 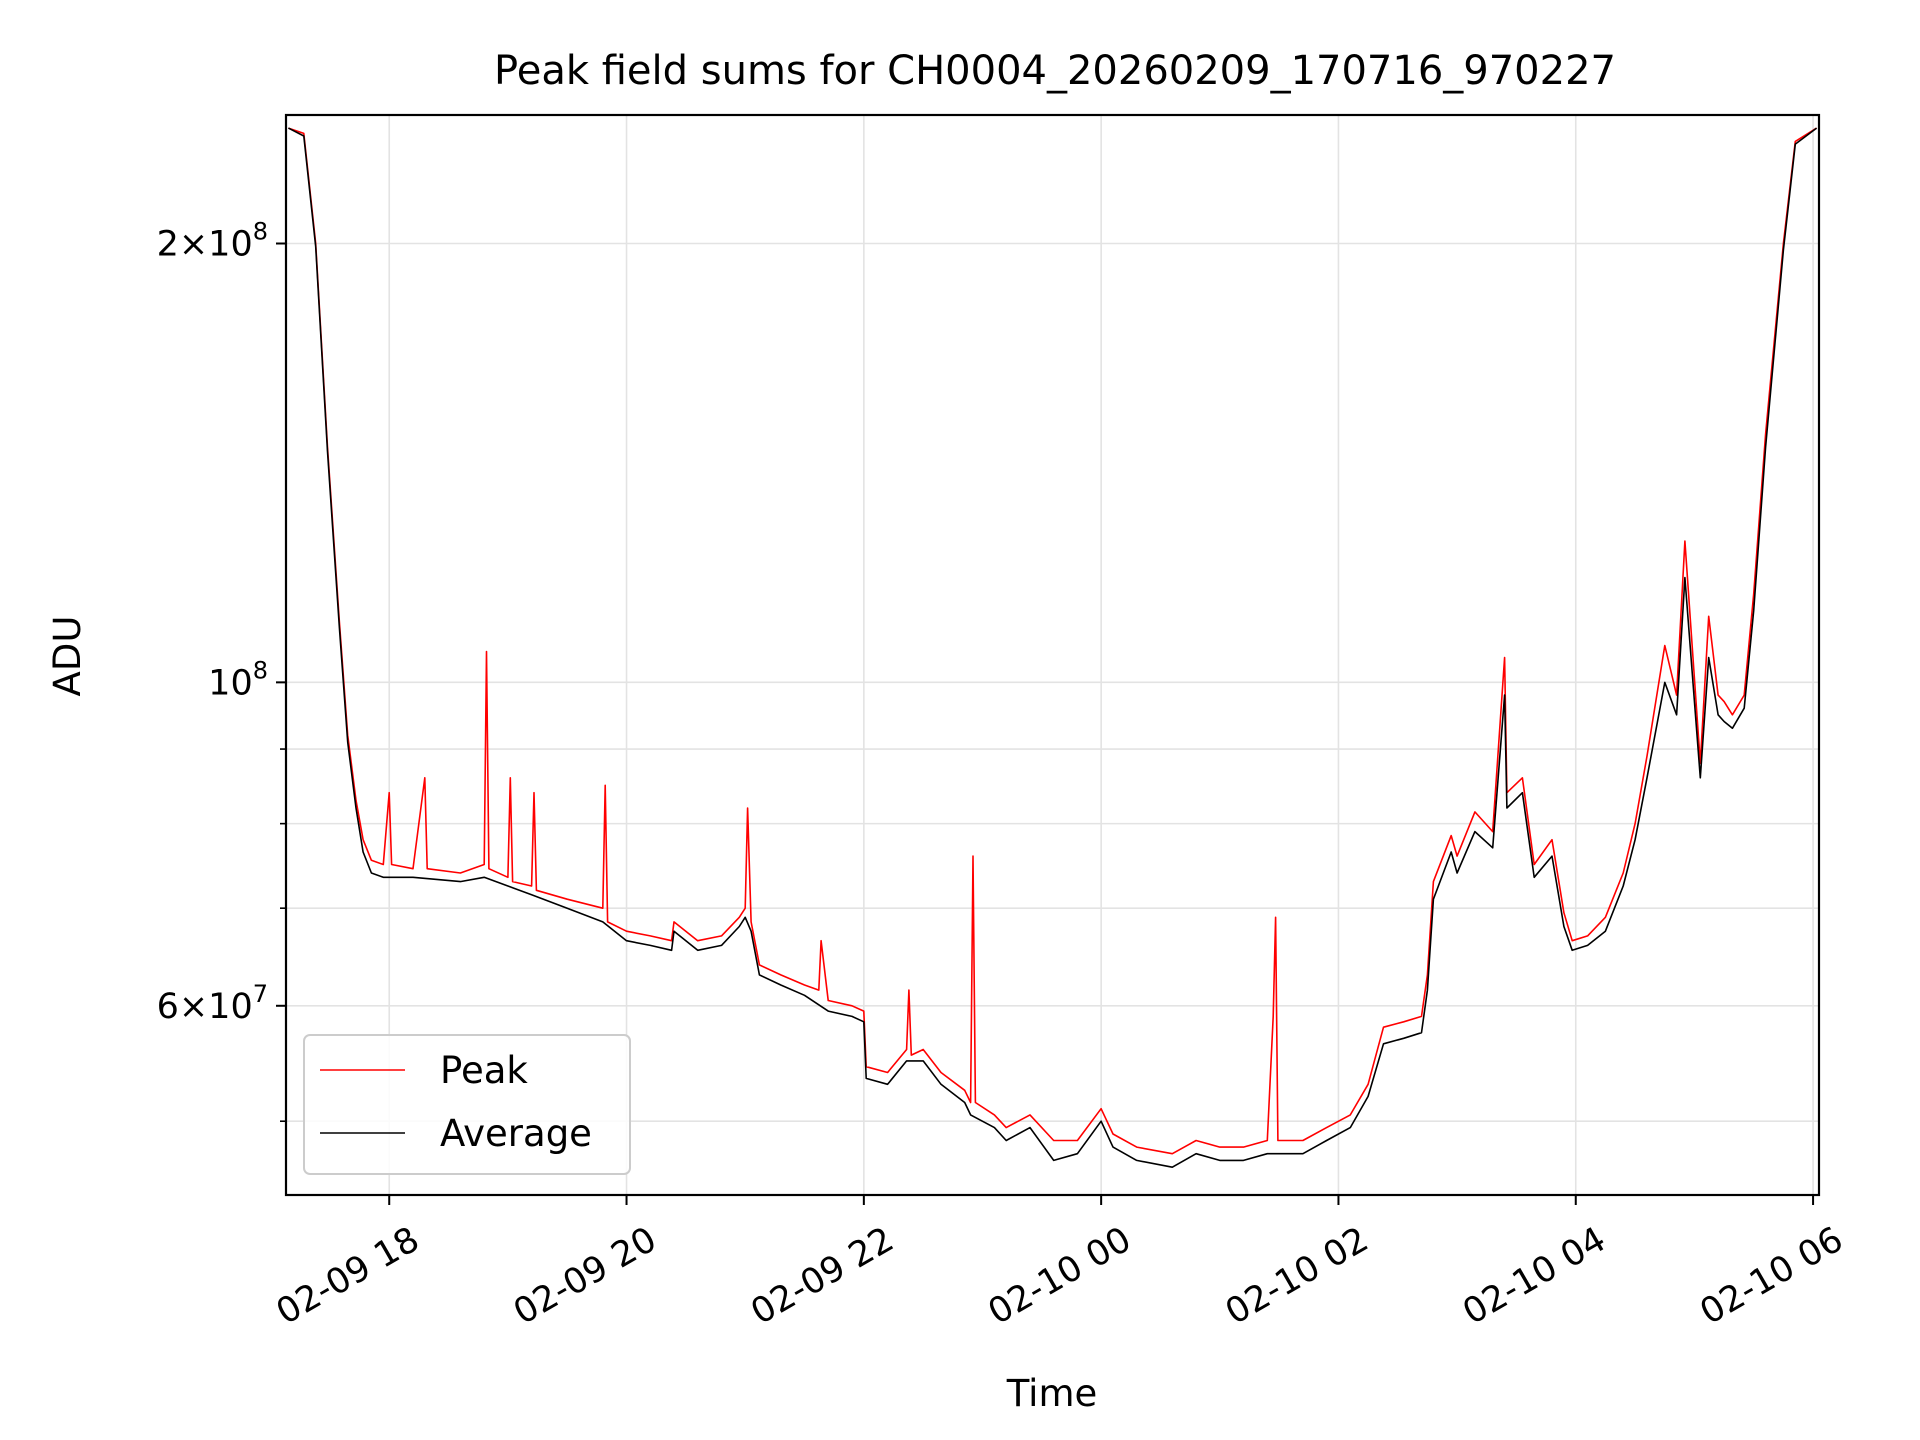 What do you see at coordinates (67, 656) in the screenshot?
I see `y-axis-label: ADU` at bounding box center [67, 656].